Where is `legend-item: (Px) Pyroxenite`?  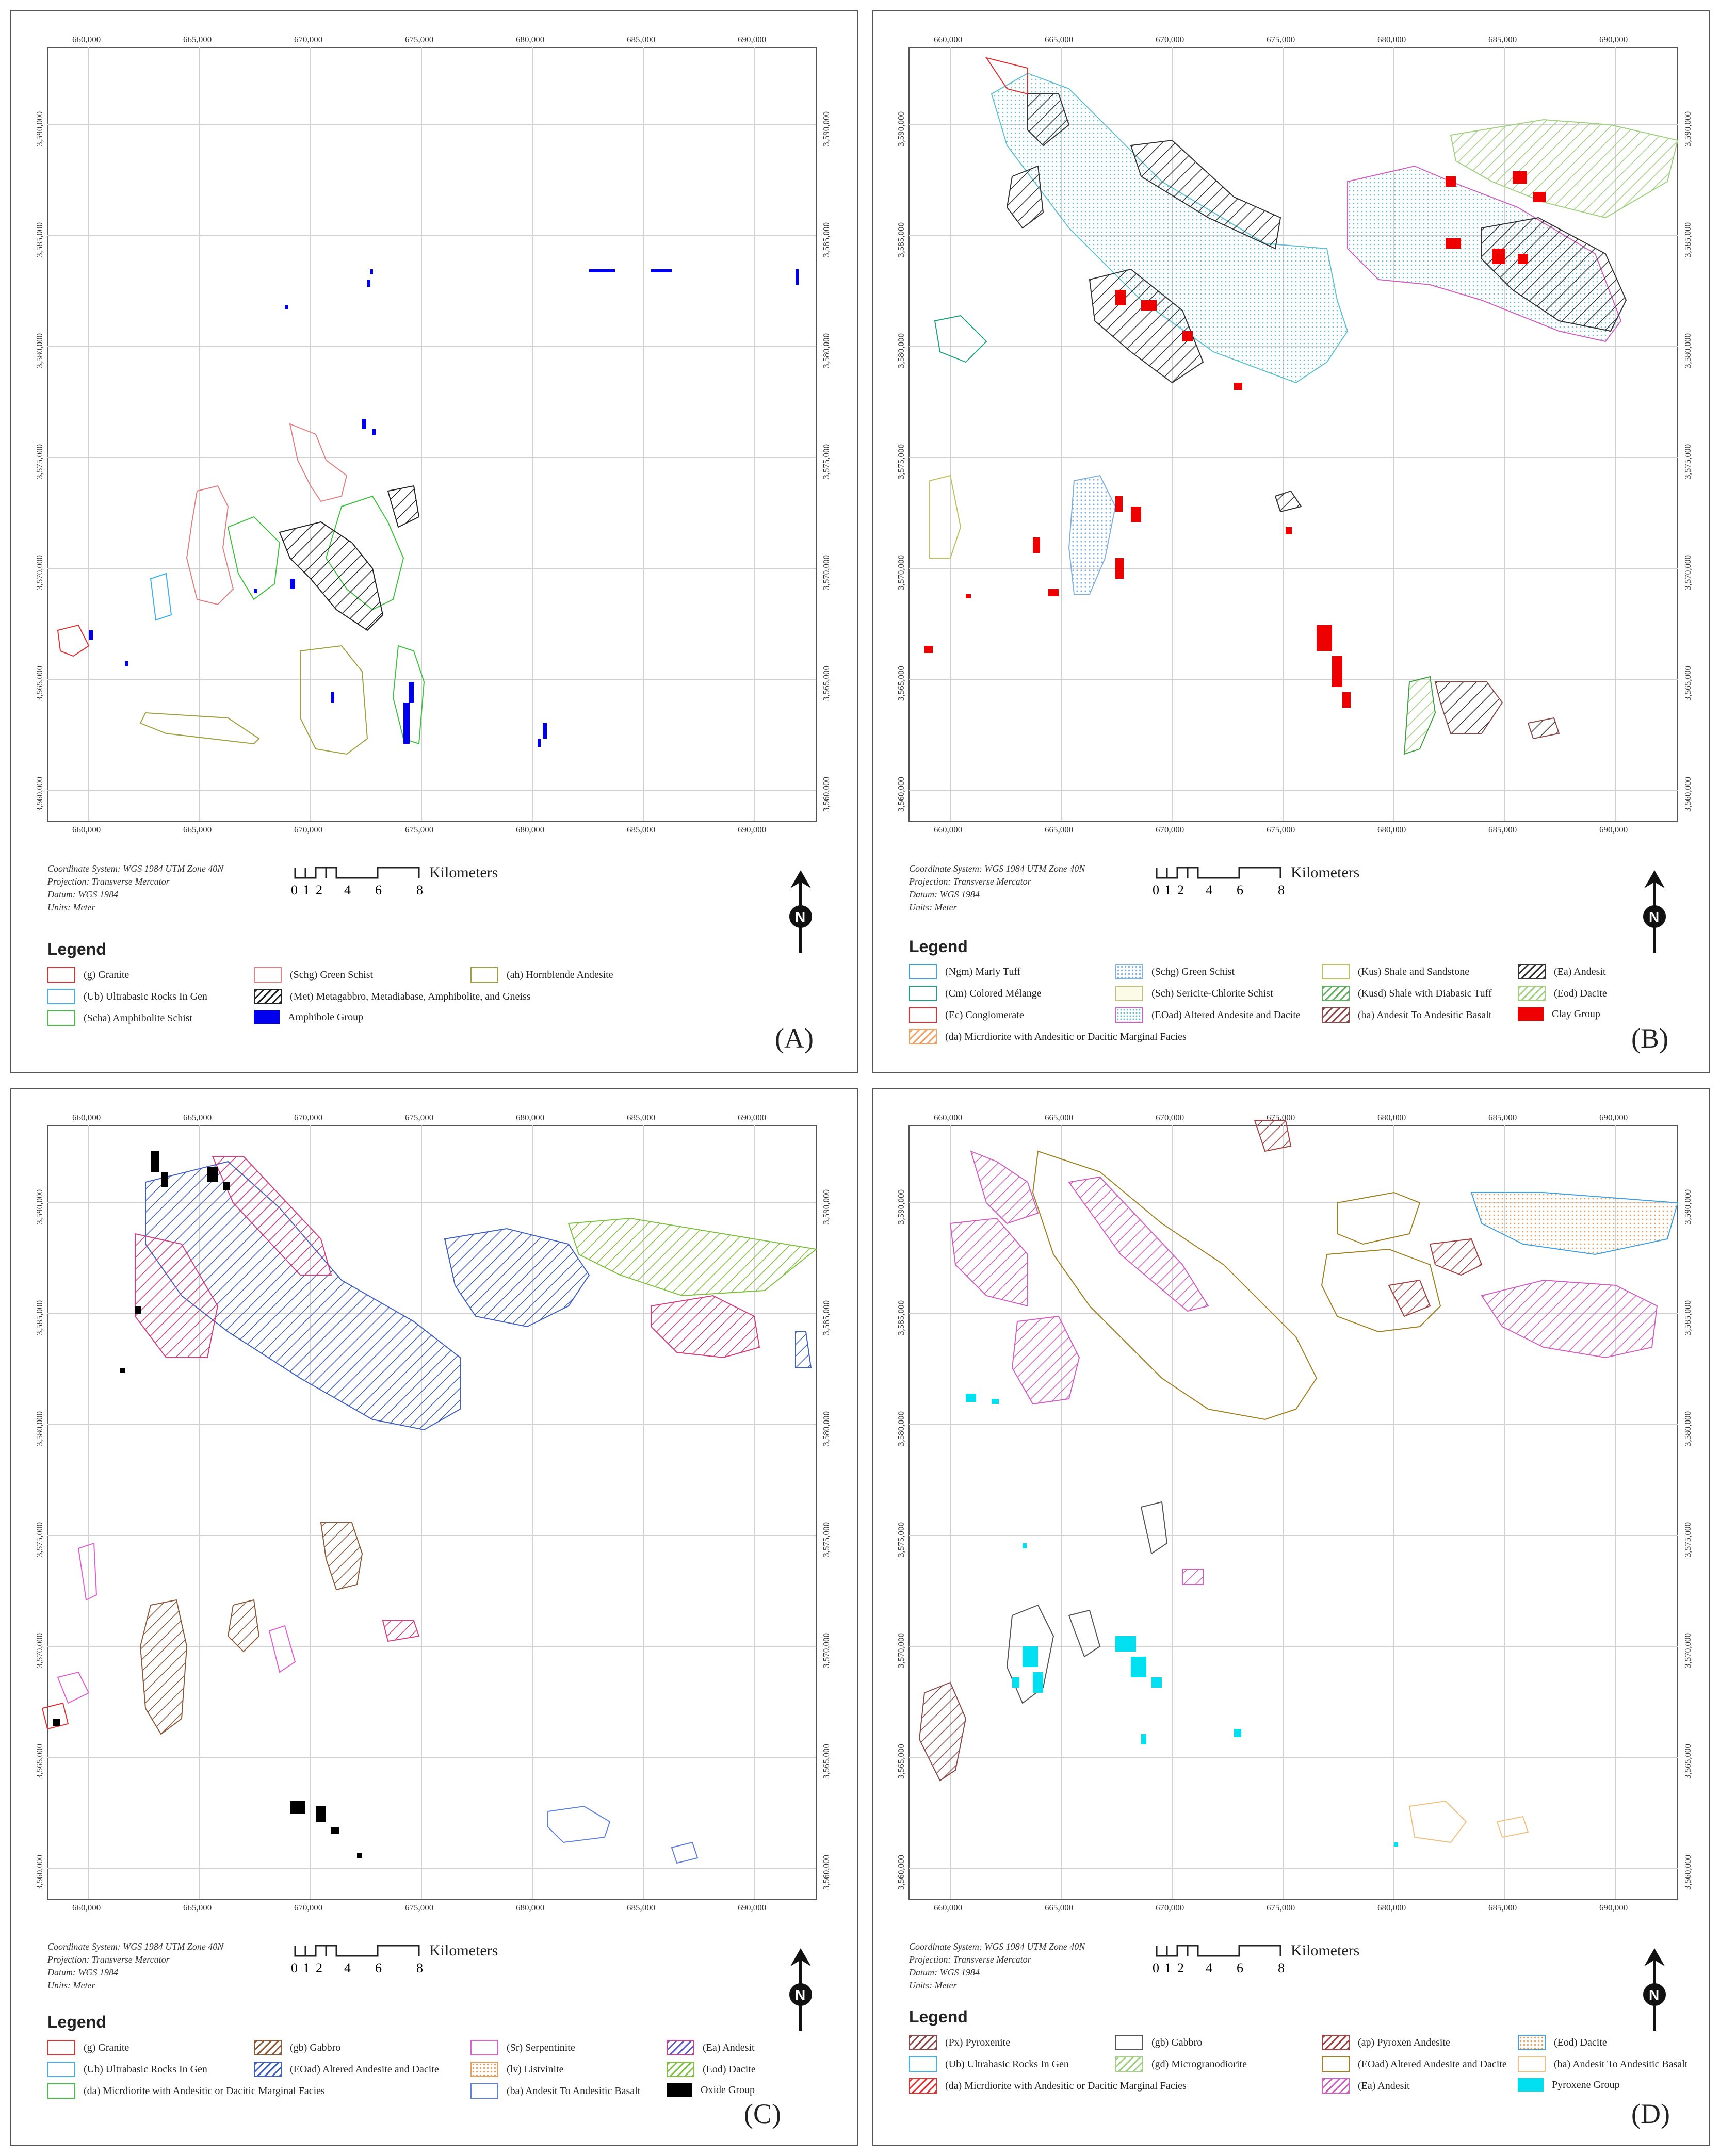
legend-item: (Px) Pyroxenite is located at coordinates (959, 2043).